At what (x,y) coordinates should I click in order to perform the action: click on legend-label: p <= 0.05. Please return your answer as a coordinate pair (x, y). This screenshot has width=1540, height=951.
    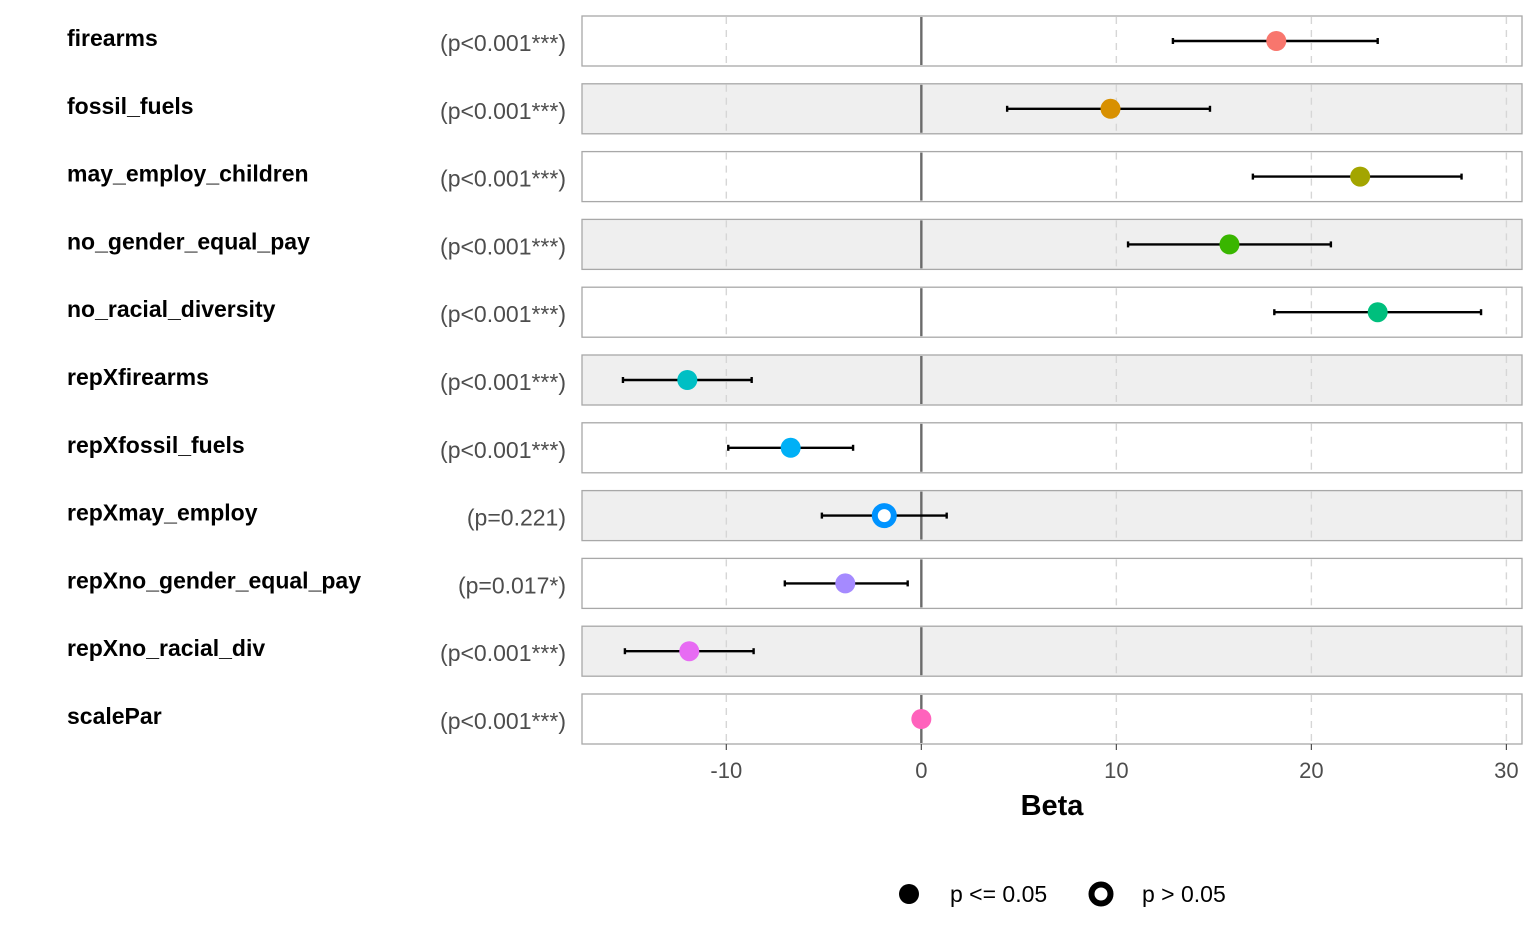
    Looking at the image, I should click on (998, 894).